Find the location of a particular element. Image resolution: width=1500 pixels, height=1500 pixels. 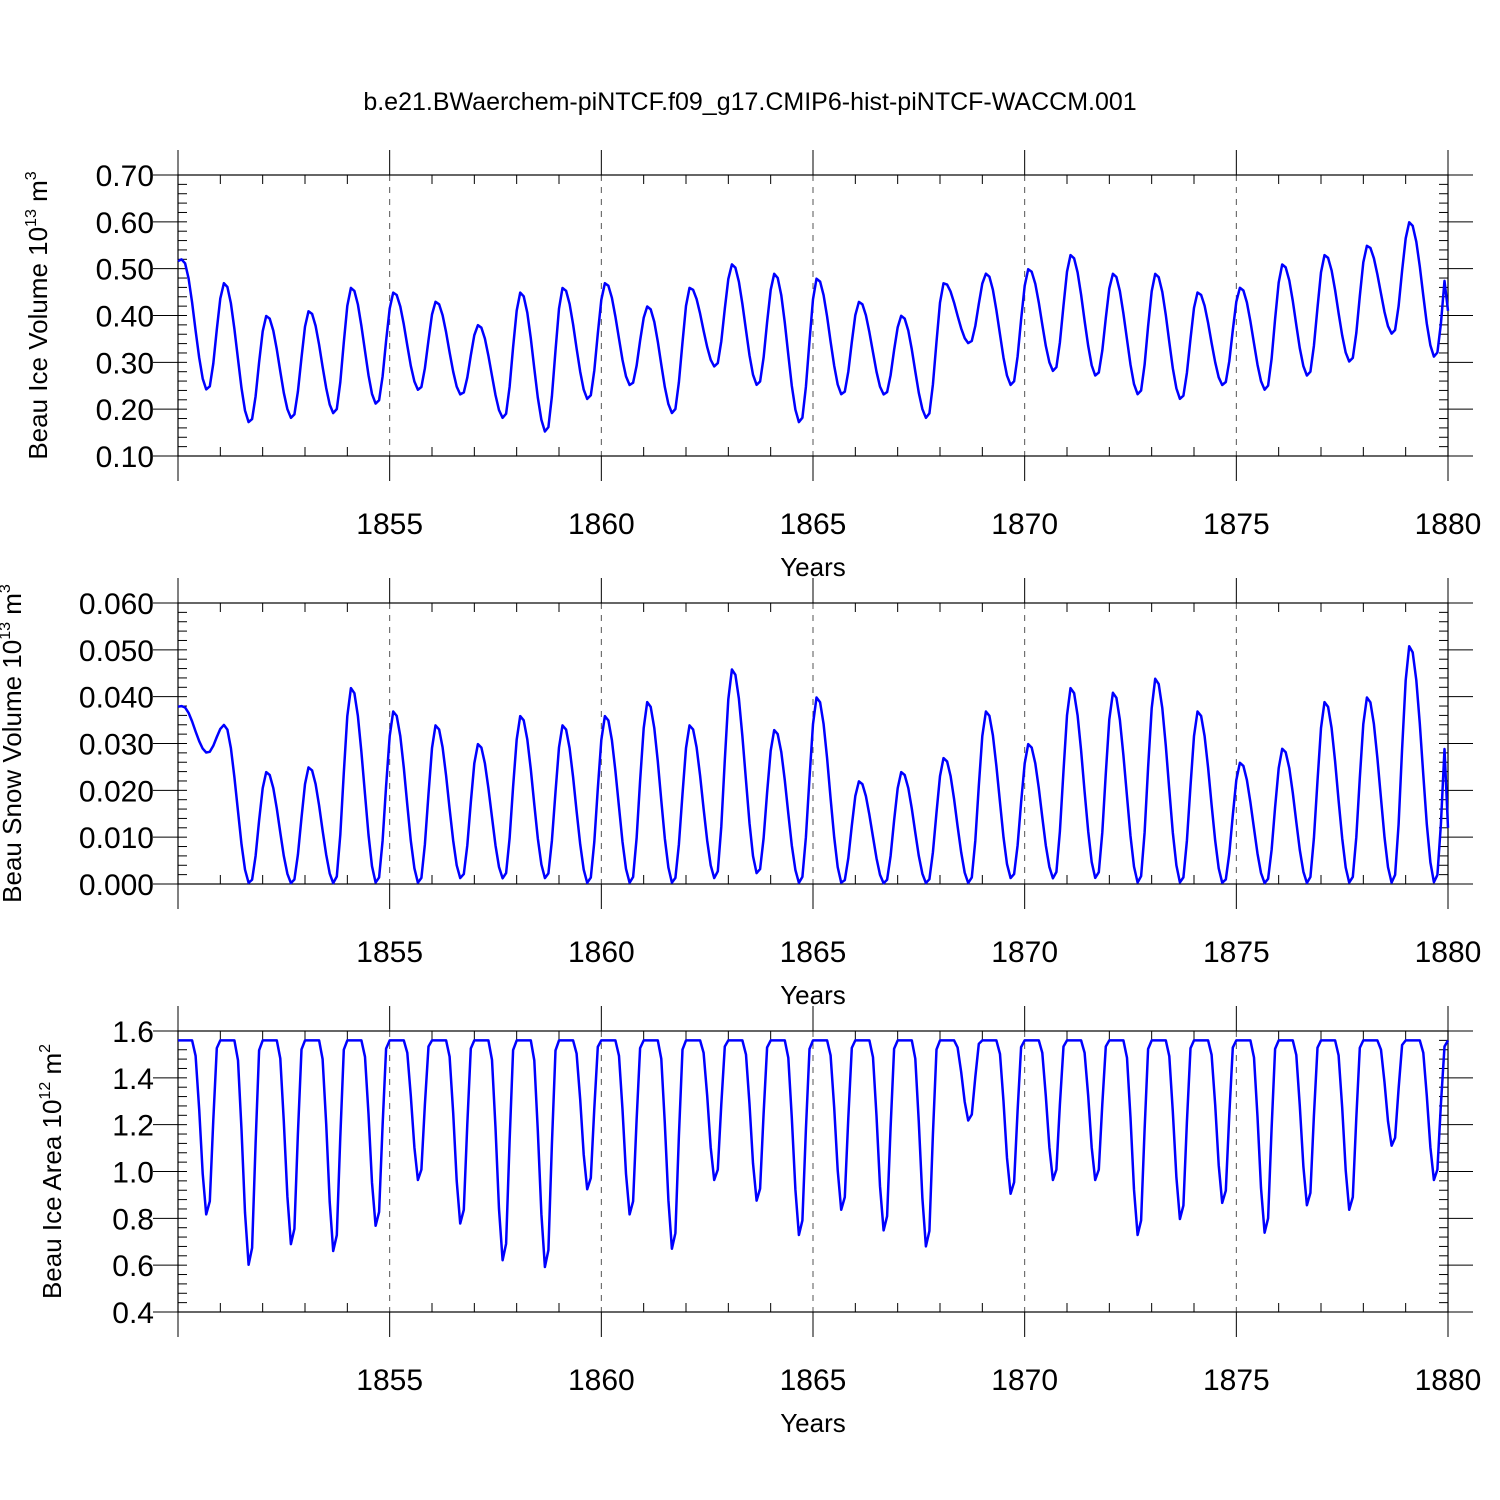

y-tick-label: 0.020 is located at coordinates (116, 791).